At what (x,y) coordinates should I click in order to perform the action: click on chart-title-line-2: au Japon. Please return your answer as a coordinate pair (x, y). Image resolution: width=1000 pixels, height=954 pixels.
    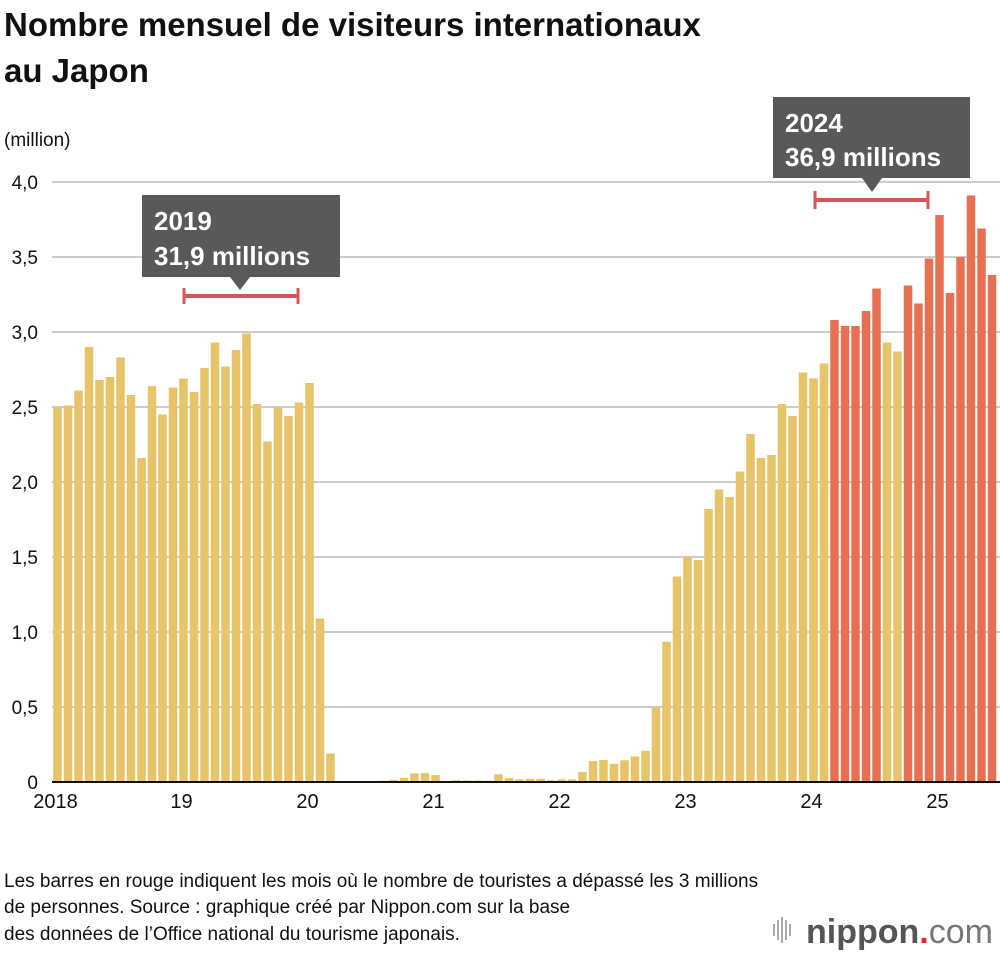
    Looking at the image, I should click on (76, 70).